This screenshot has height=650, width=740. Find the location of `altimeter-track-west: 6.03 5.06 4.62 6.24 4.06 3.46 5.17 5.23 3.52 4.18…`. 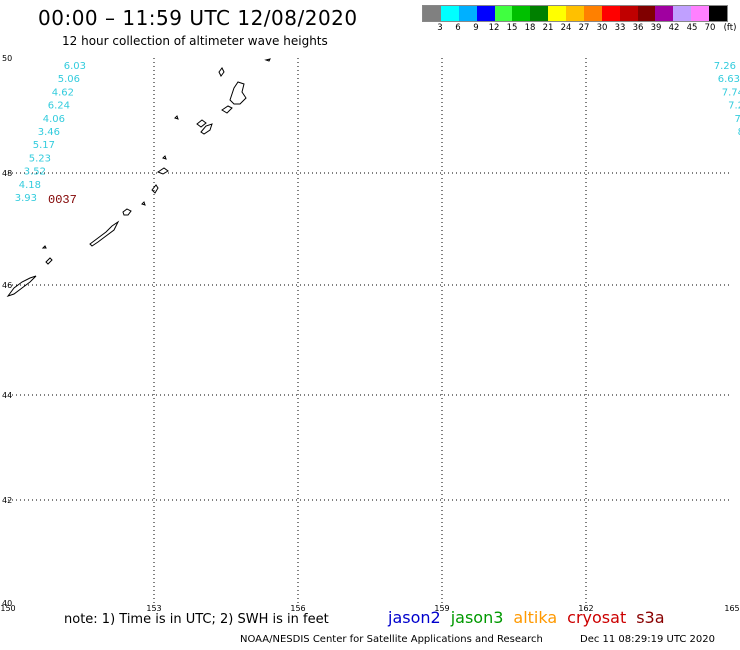

altimeter-track-west: 6.03 5.06 4.62 6.24 4.06 3.46 5.17 5.23 3.52 4.18… is located at coordinates (50, 132).